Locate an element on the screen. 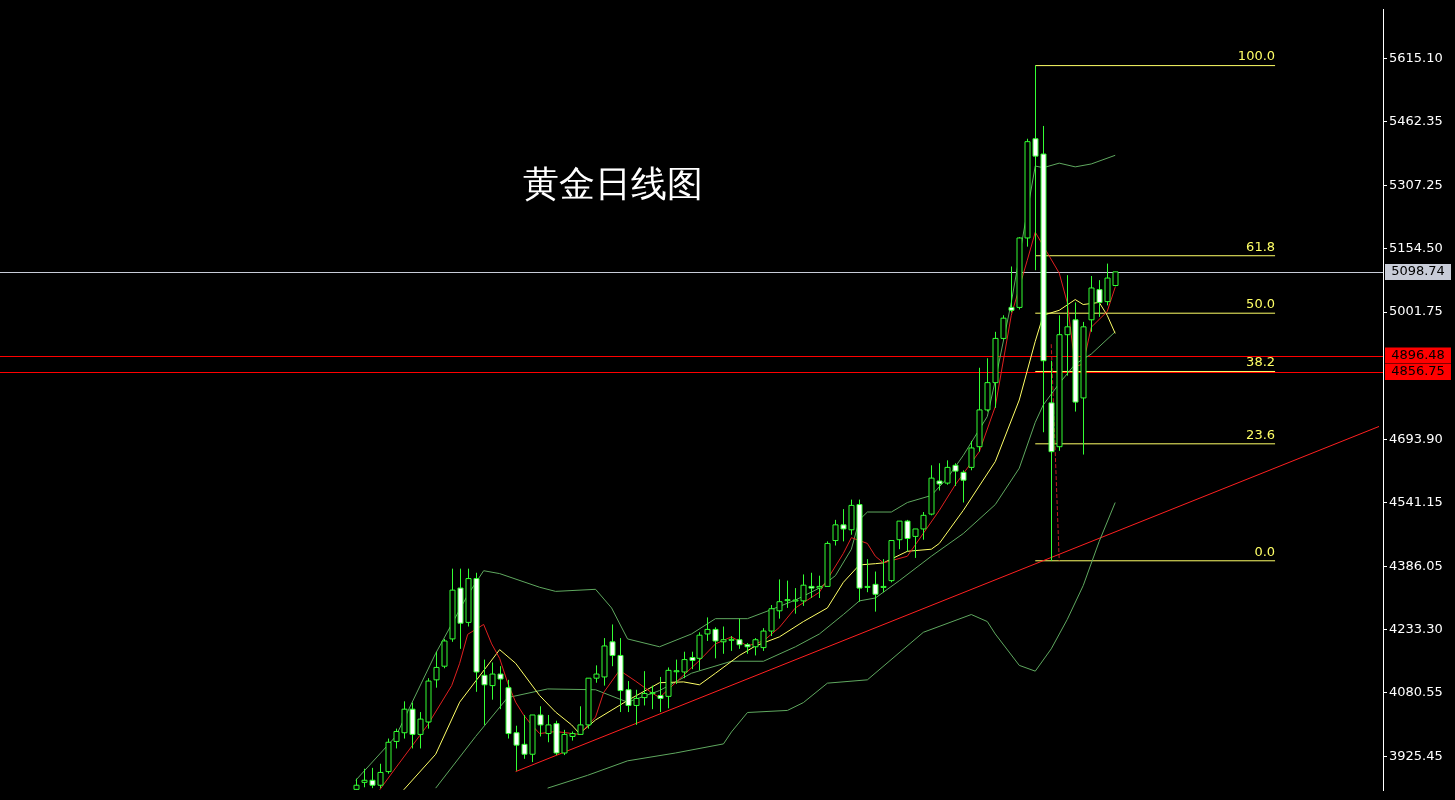 Image resolution: width=1455 pixels, height=800 pixels. series-label: 61.8 is located at coordinates (1261, 246).